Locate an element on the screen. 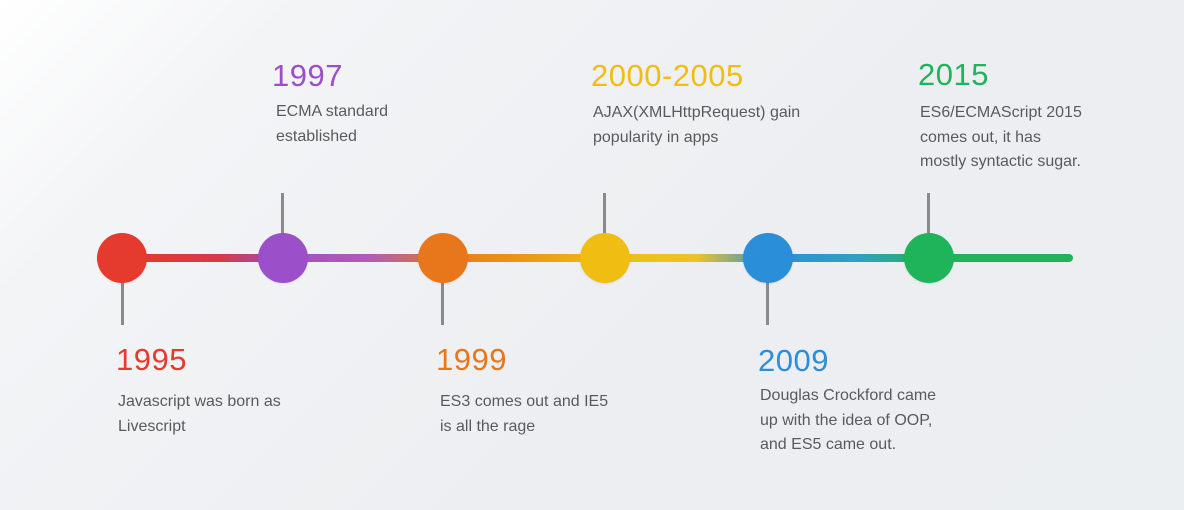  event-description-line: is all the rage is located at coordinates (488, 426).